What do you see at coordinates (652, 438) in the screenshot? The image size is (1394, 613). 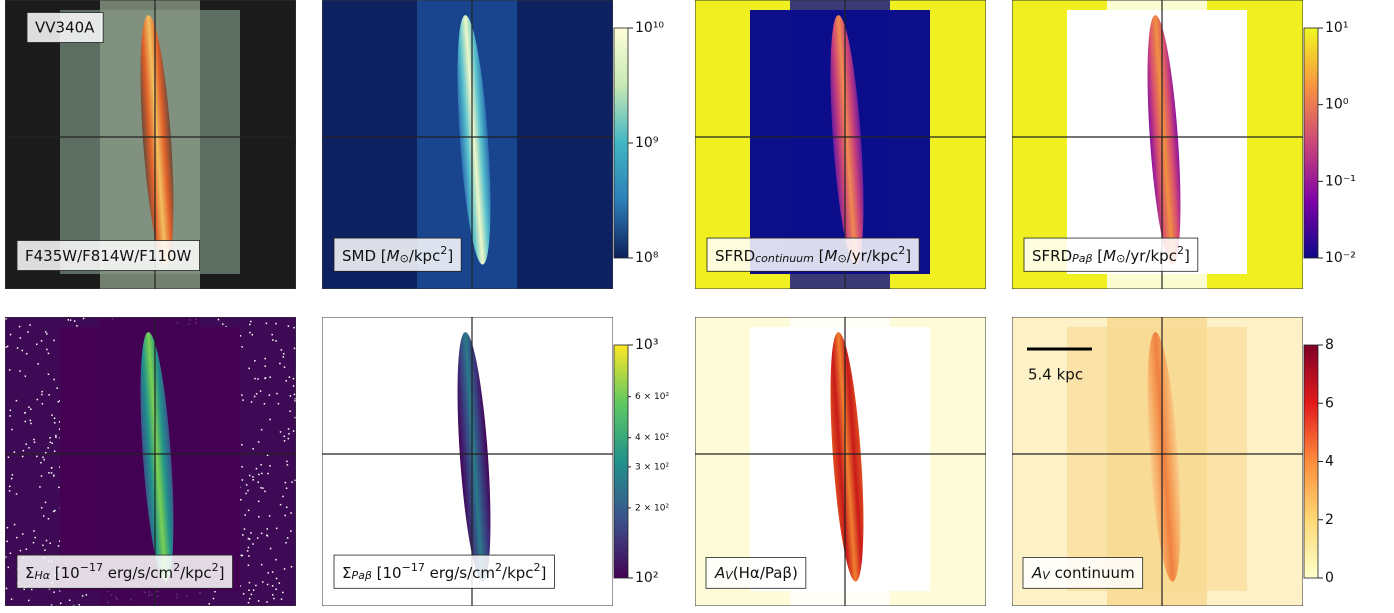 I see `colorbar-tick-label: 4 × 10²` at bounding box center [652, 438].